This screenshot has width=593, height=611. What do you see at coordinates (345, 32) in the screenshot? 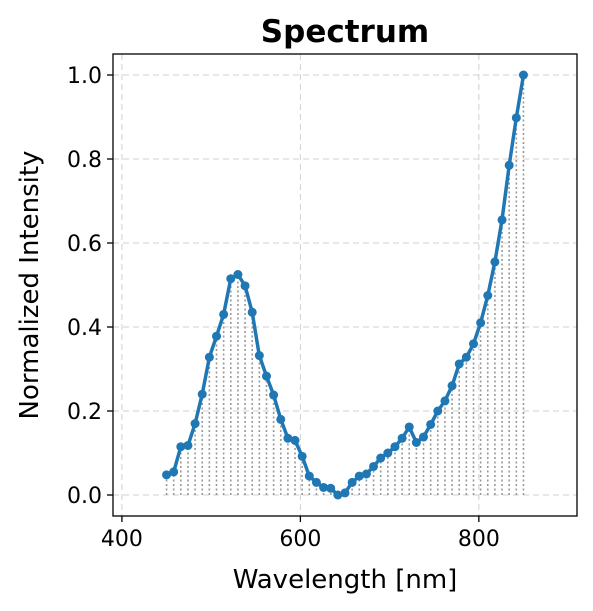
I see `chart-title: Spectrum` at bounding box center [345, 32].